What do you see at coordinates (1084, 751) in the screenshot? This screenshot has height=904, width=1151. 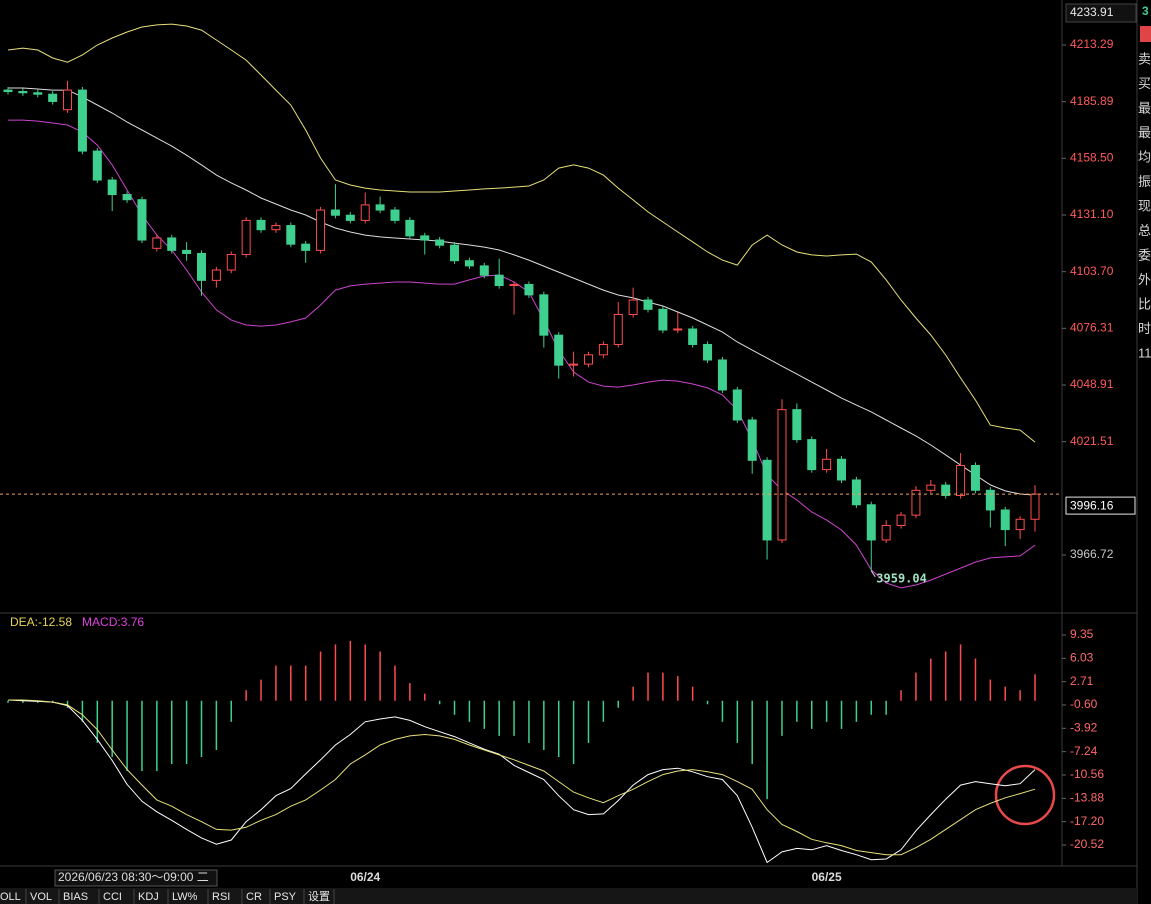 I see `y-tick-label: -7.24` at bounding box center [1084, 751].